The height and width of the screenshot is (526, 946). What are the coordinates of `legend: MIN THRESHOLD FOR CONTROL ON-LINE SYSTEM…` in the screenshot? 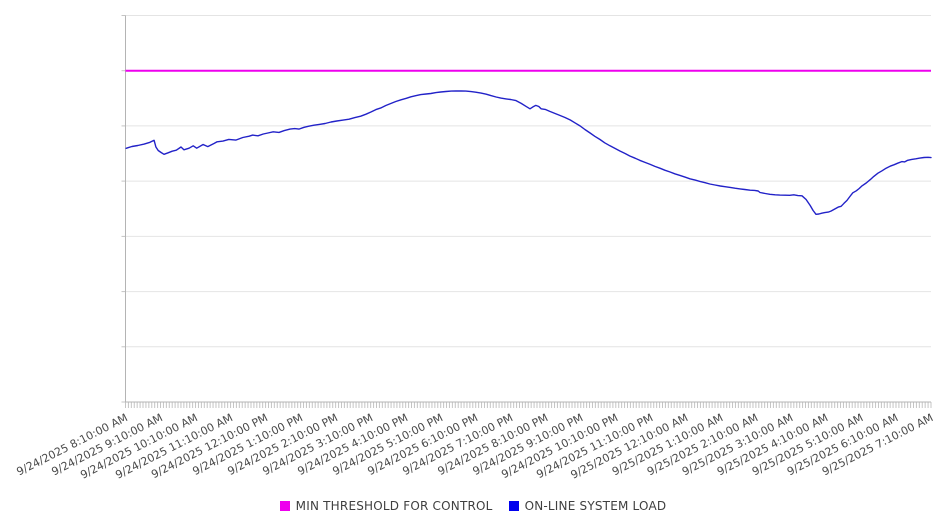 It's located at (473, 506).